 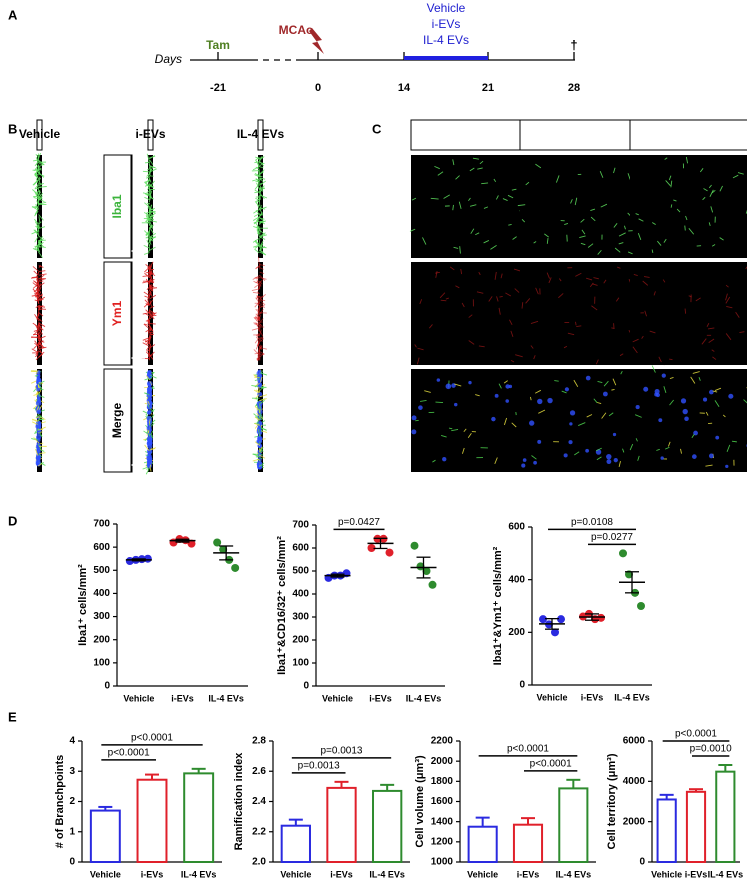 What do you see at coordinates (129, 752) in the screenshot?
I see `p-value: p<0.0001` at bounding box center [129, 752].